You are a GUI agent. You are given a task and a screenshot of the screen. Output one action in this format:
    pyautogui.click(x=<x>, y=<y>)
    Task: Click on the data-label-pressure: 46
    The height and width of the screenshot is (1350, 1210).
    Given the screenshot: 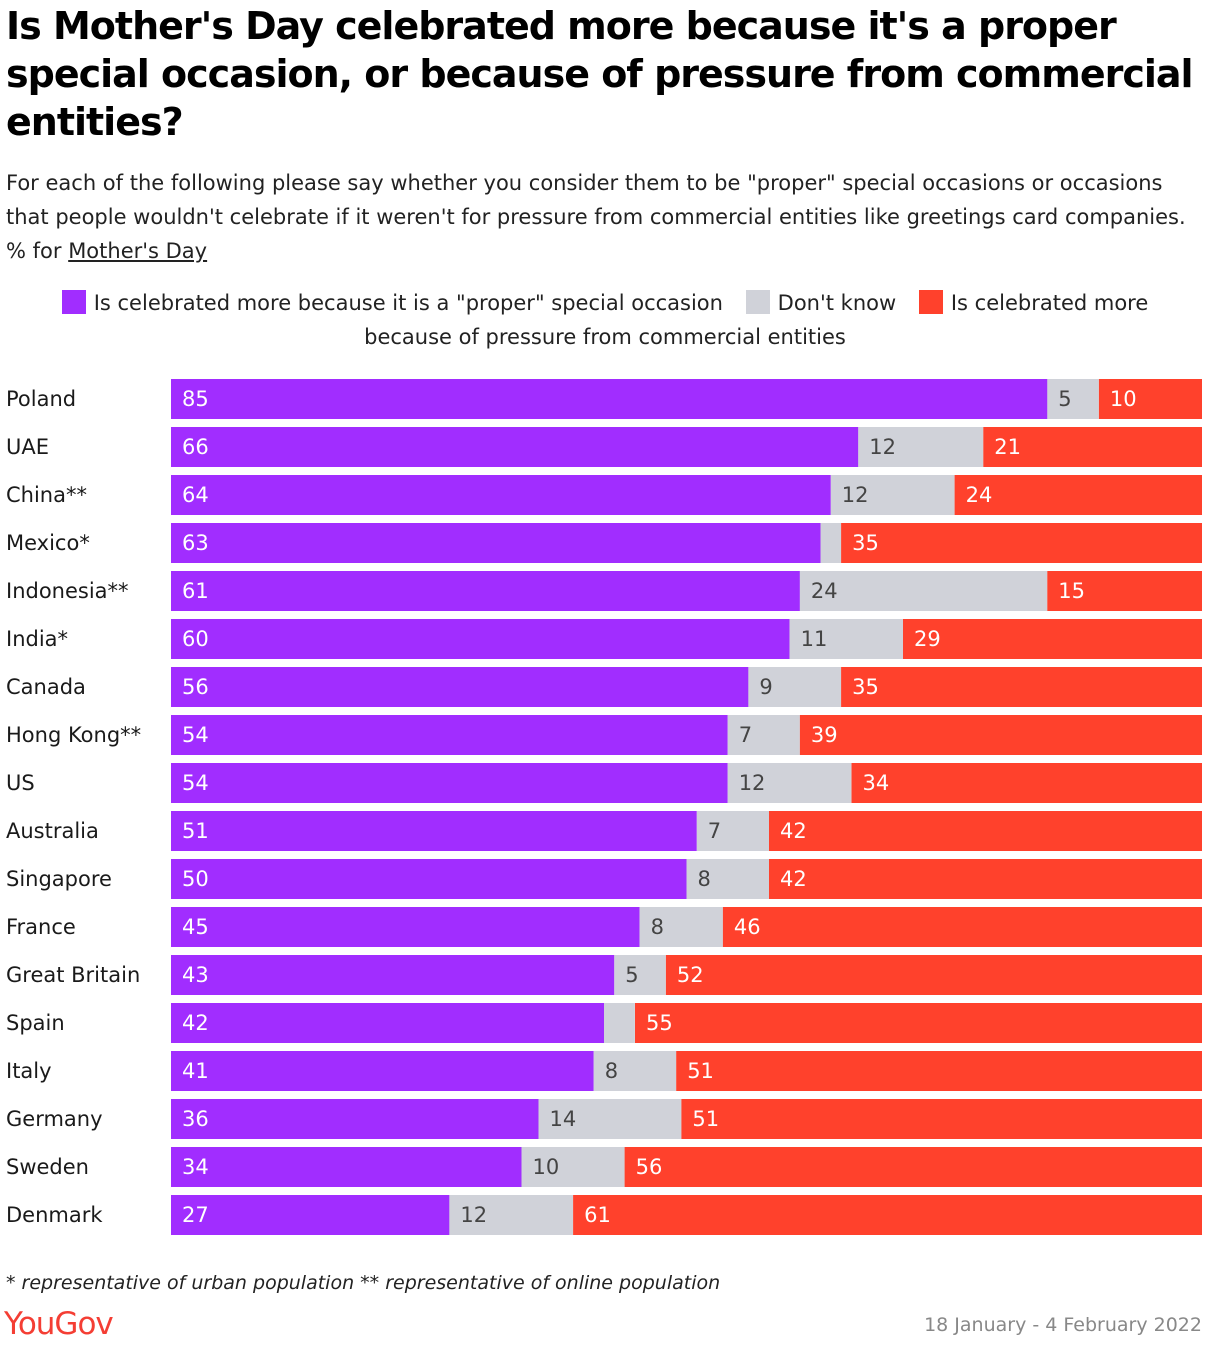 What is the action you would take?
    pyautogui.click(x=747, y=927)
    